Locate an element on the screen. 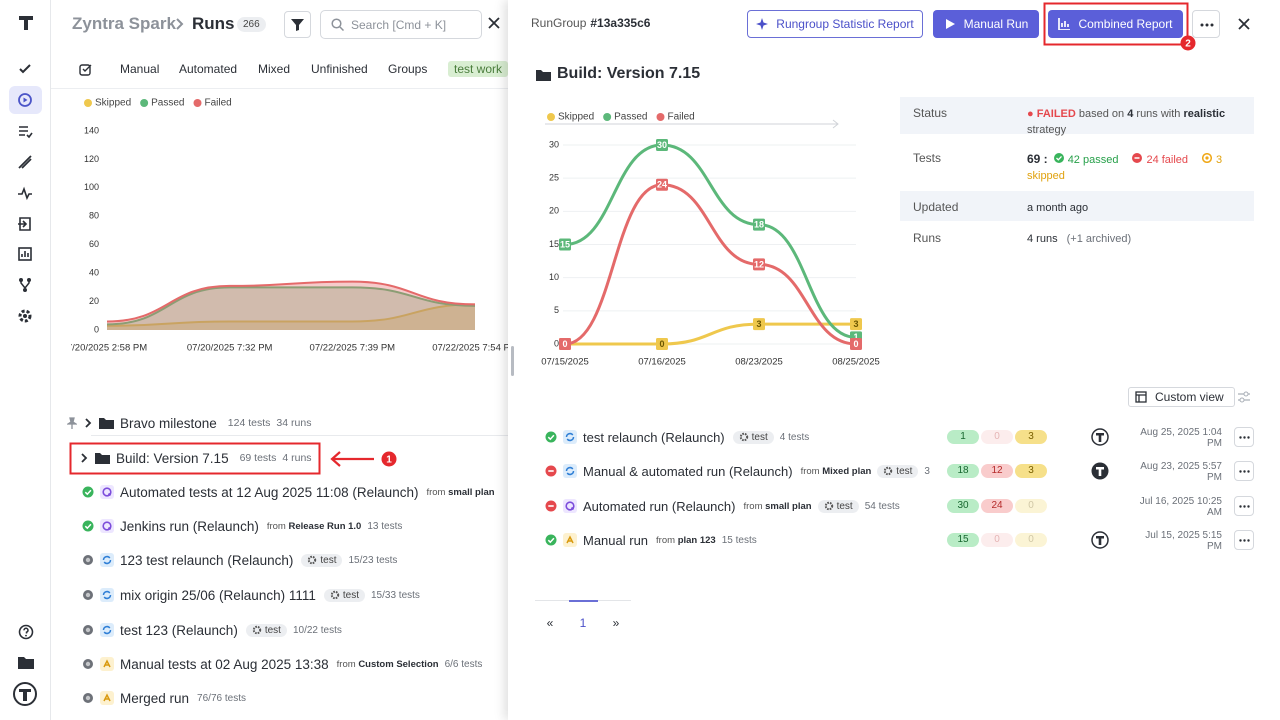 The image size is (1280, 720). user-avatar is located at coordinates (25, 694).